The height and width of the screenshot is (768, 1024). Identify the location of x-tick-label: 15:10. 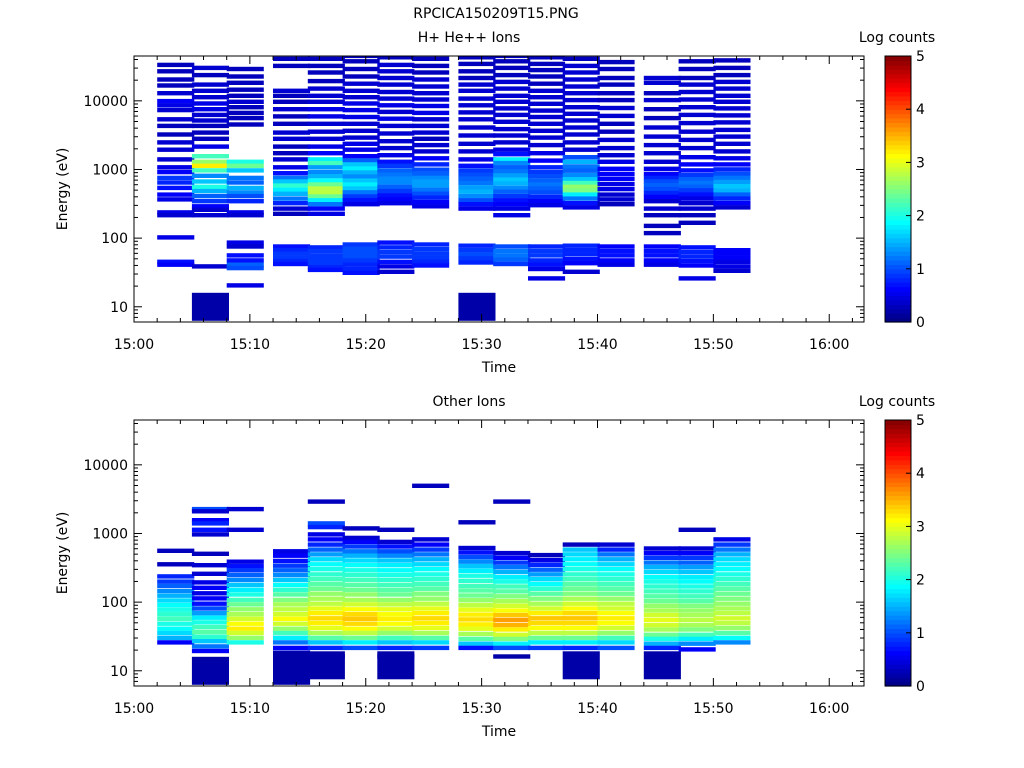
(250, 345).